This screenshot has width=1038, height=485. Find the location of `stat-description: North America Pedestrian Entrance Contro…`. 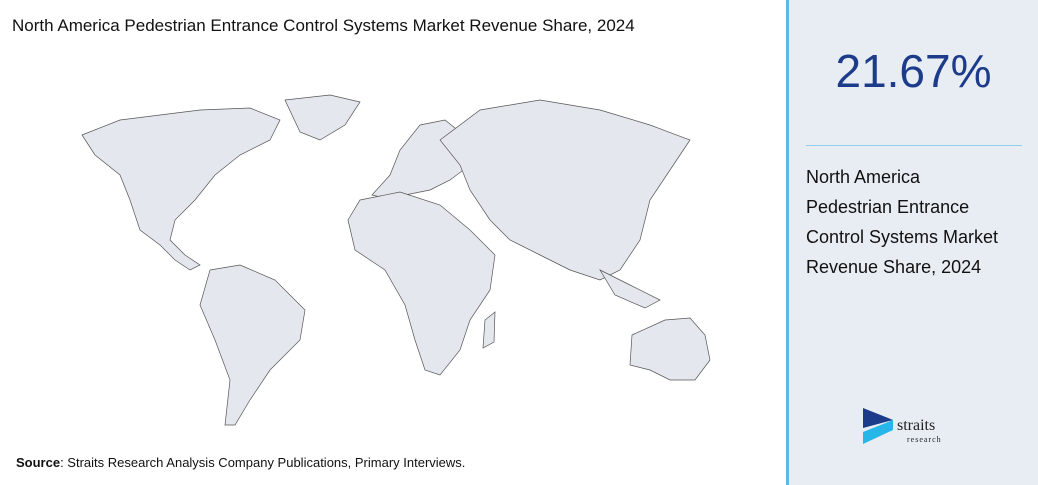

stat-description: North America Pedestrian Entrance Contro… is located at coordinates (902, 222).